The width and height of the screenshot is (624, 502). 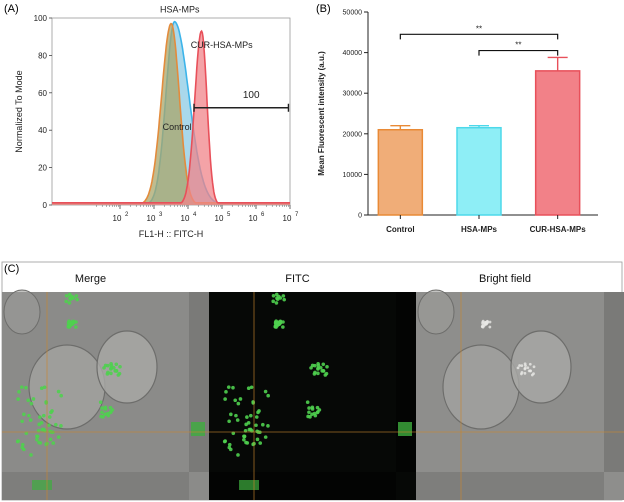 What do you see at coordinates (353, 175) in the screenshot?
I see `y-tick-label: 10000` at bounding box center [353, 175].